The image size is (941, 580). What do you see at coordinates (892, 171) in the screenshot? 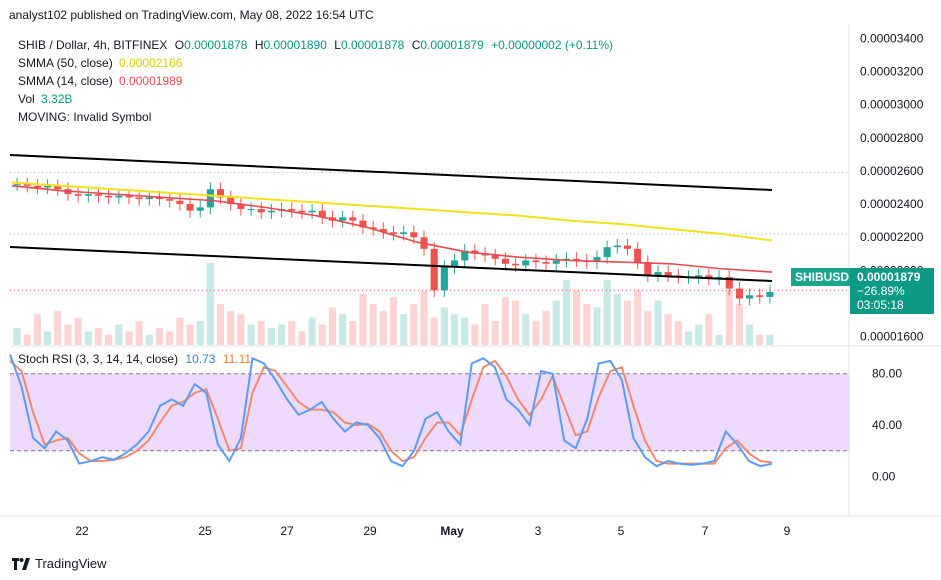
I see `price-tick-label: 0.00002600` at bounding box center [892, 171].